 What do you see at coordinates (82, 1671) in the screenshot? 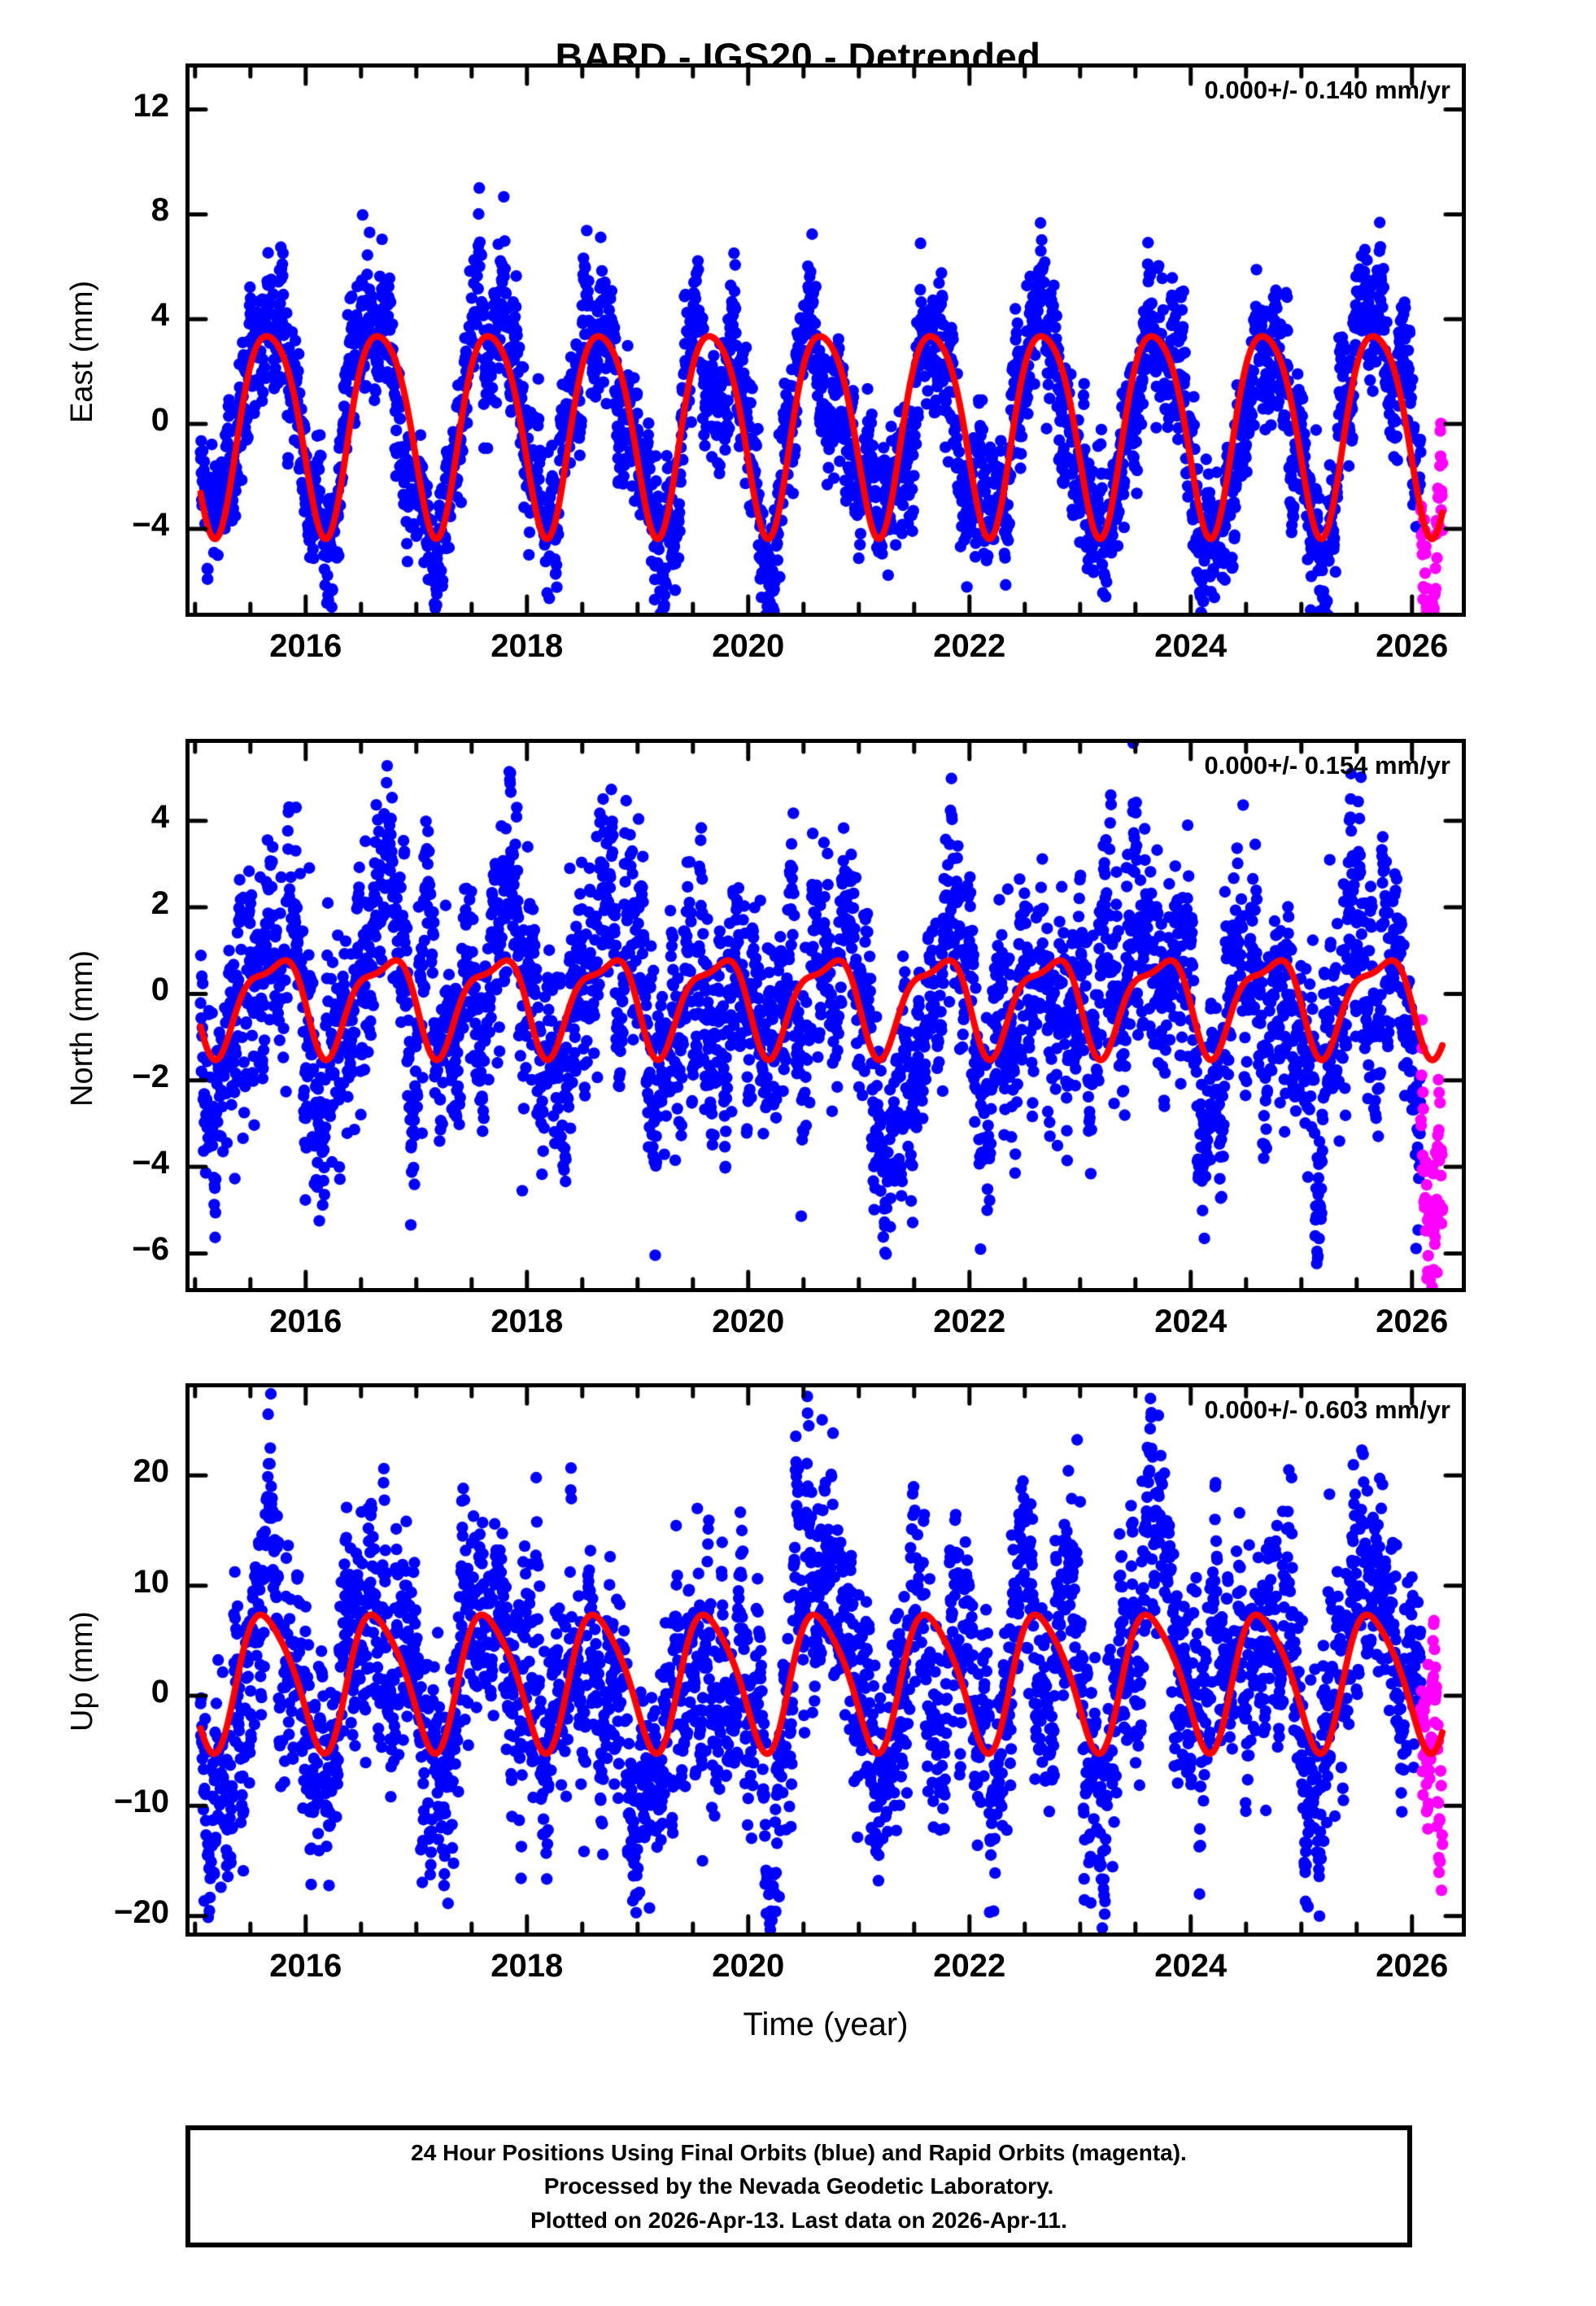
I see `y-axis-label-up: Up (mm)` at bounding box center [82, 1671].